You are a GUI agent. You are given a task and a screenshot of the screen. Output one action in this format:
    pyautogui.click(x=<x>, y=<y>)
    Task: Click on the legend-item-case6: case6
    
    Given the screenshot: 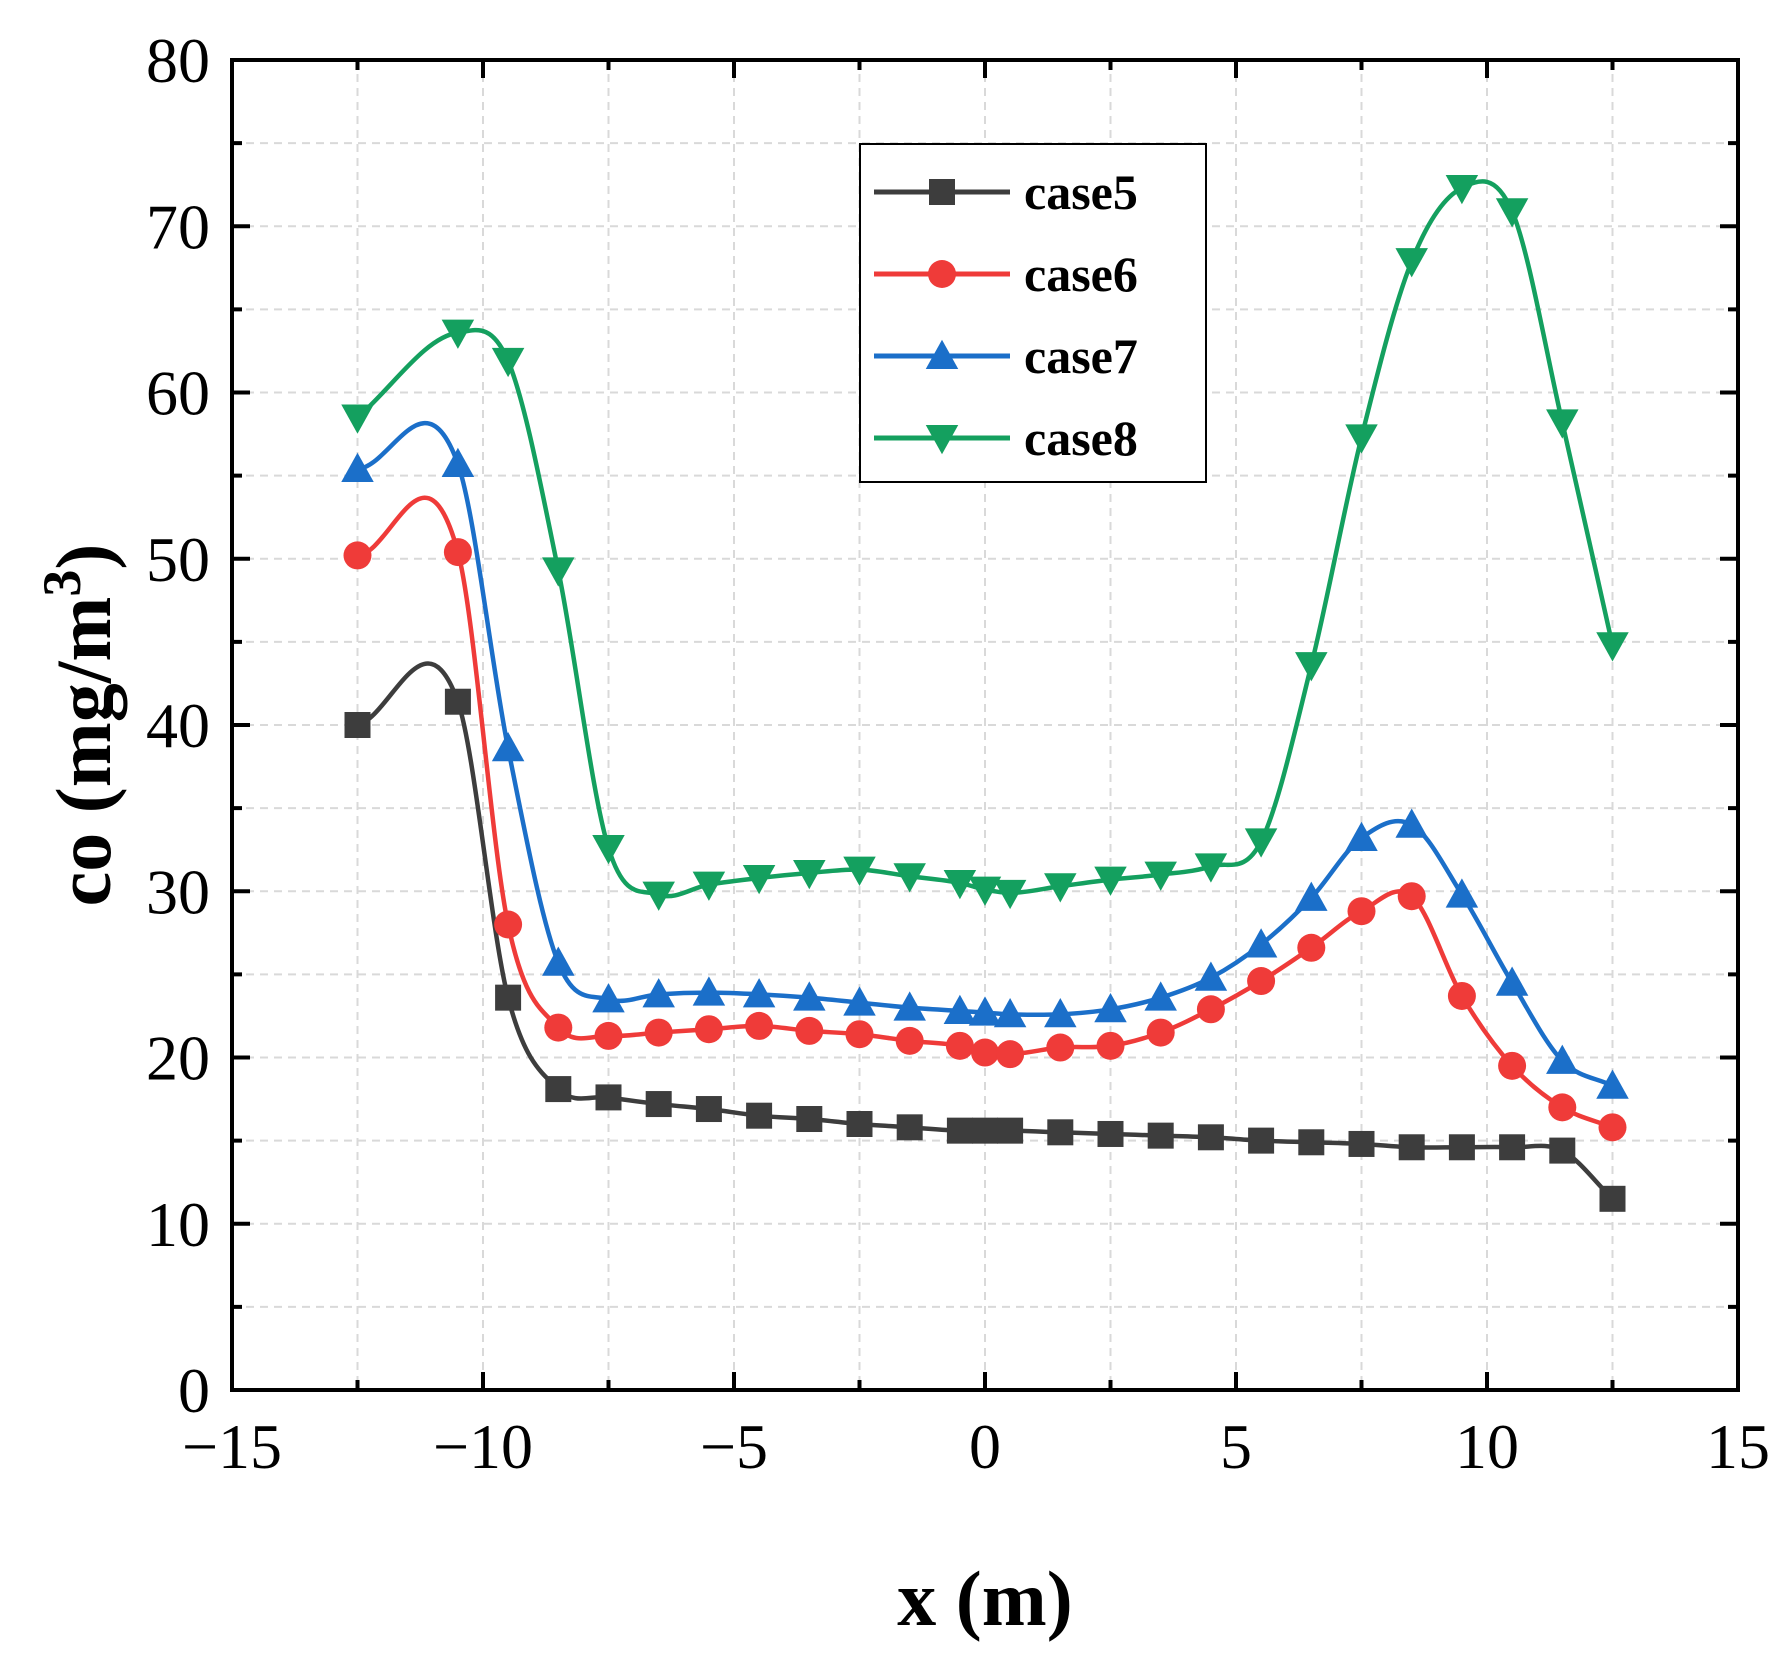 What is the action you would take?
    pyautogui.click(x=1006, y=274)
    